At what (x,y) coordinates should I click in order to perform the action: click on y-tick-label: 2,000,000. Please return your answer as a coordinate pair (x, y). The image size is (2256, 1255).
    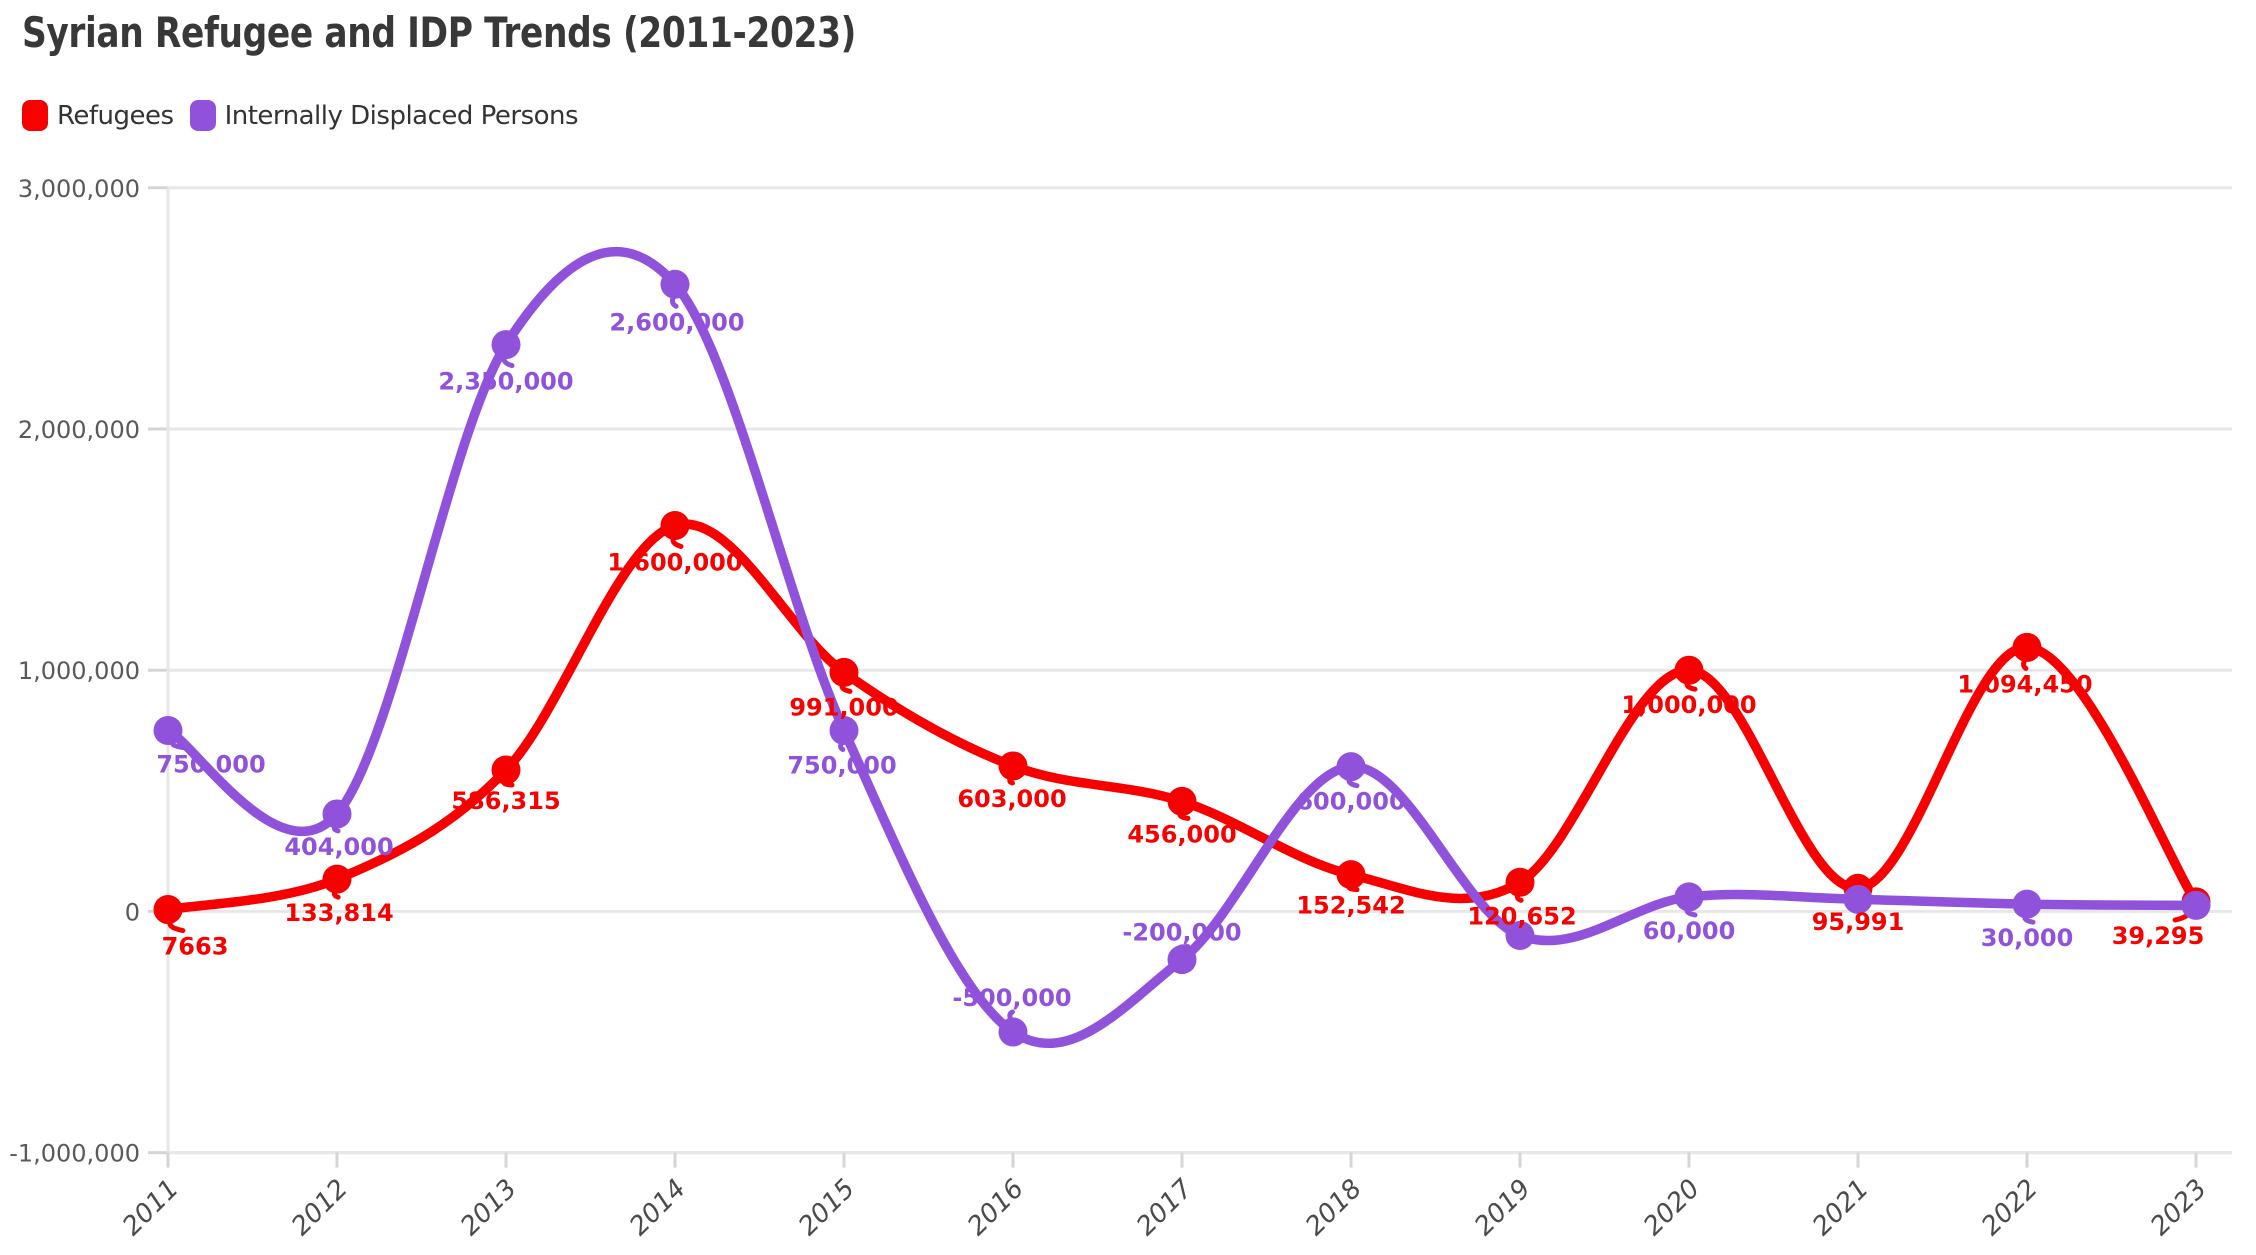
    Looking at the image, I should click on (79, 430).